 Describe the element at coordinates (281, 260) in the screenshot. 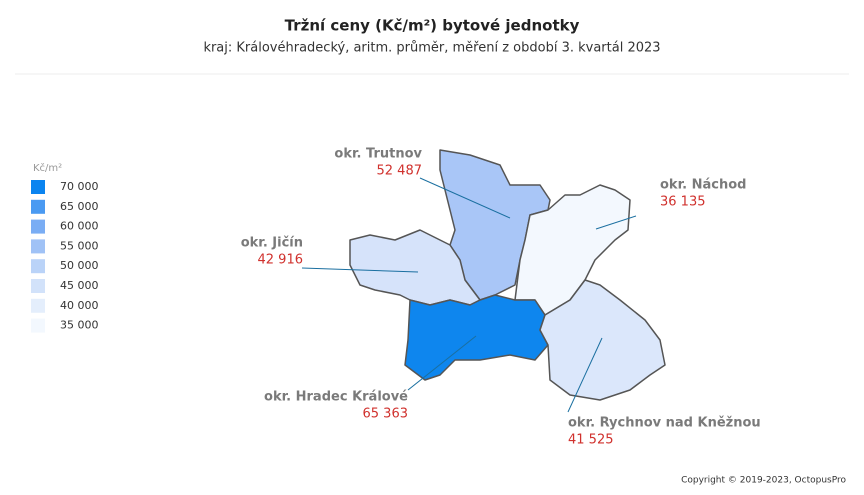

I see `district-value: 42 916` at that location.